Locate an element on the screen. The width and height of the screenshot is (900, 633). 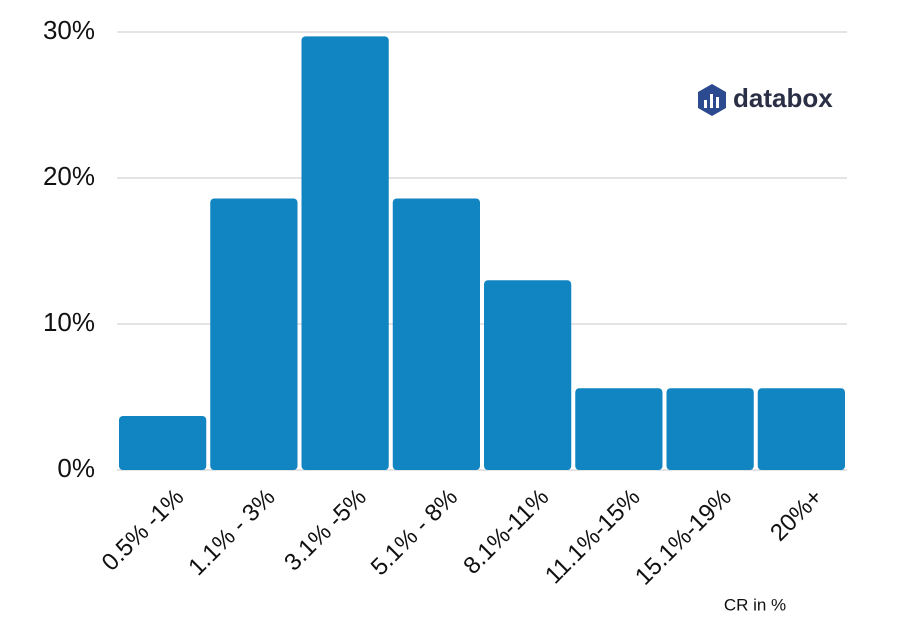
y-tick-label: 20% is located at coordinates (69, 176).